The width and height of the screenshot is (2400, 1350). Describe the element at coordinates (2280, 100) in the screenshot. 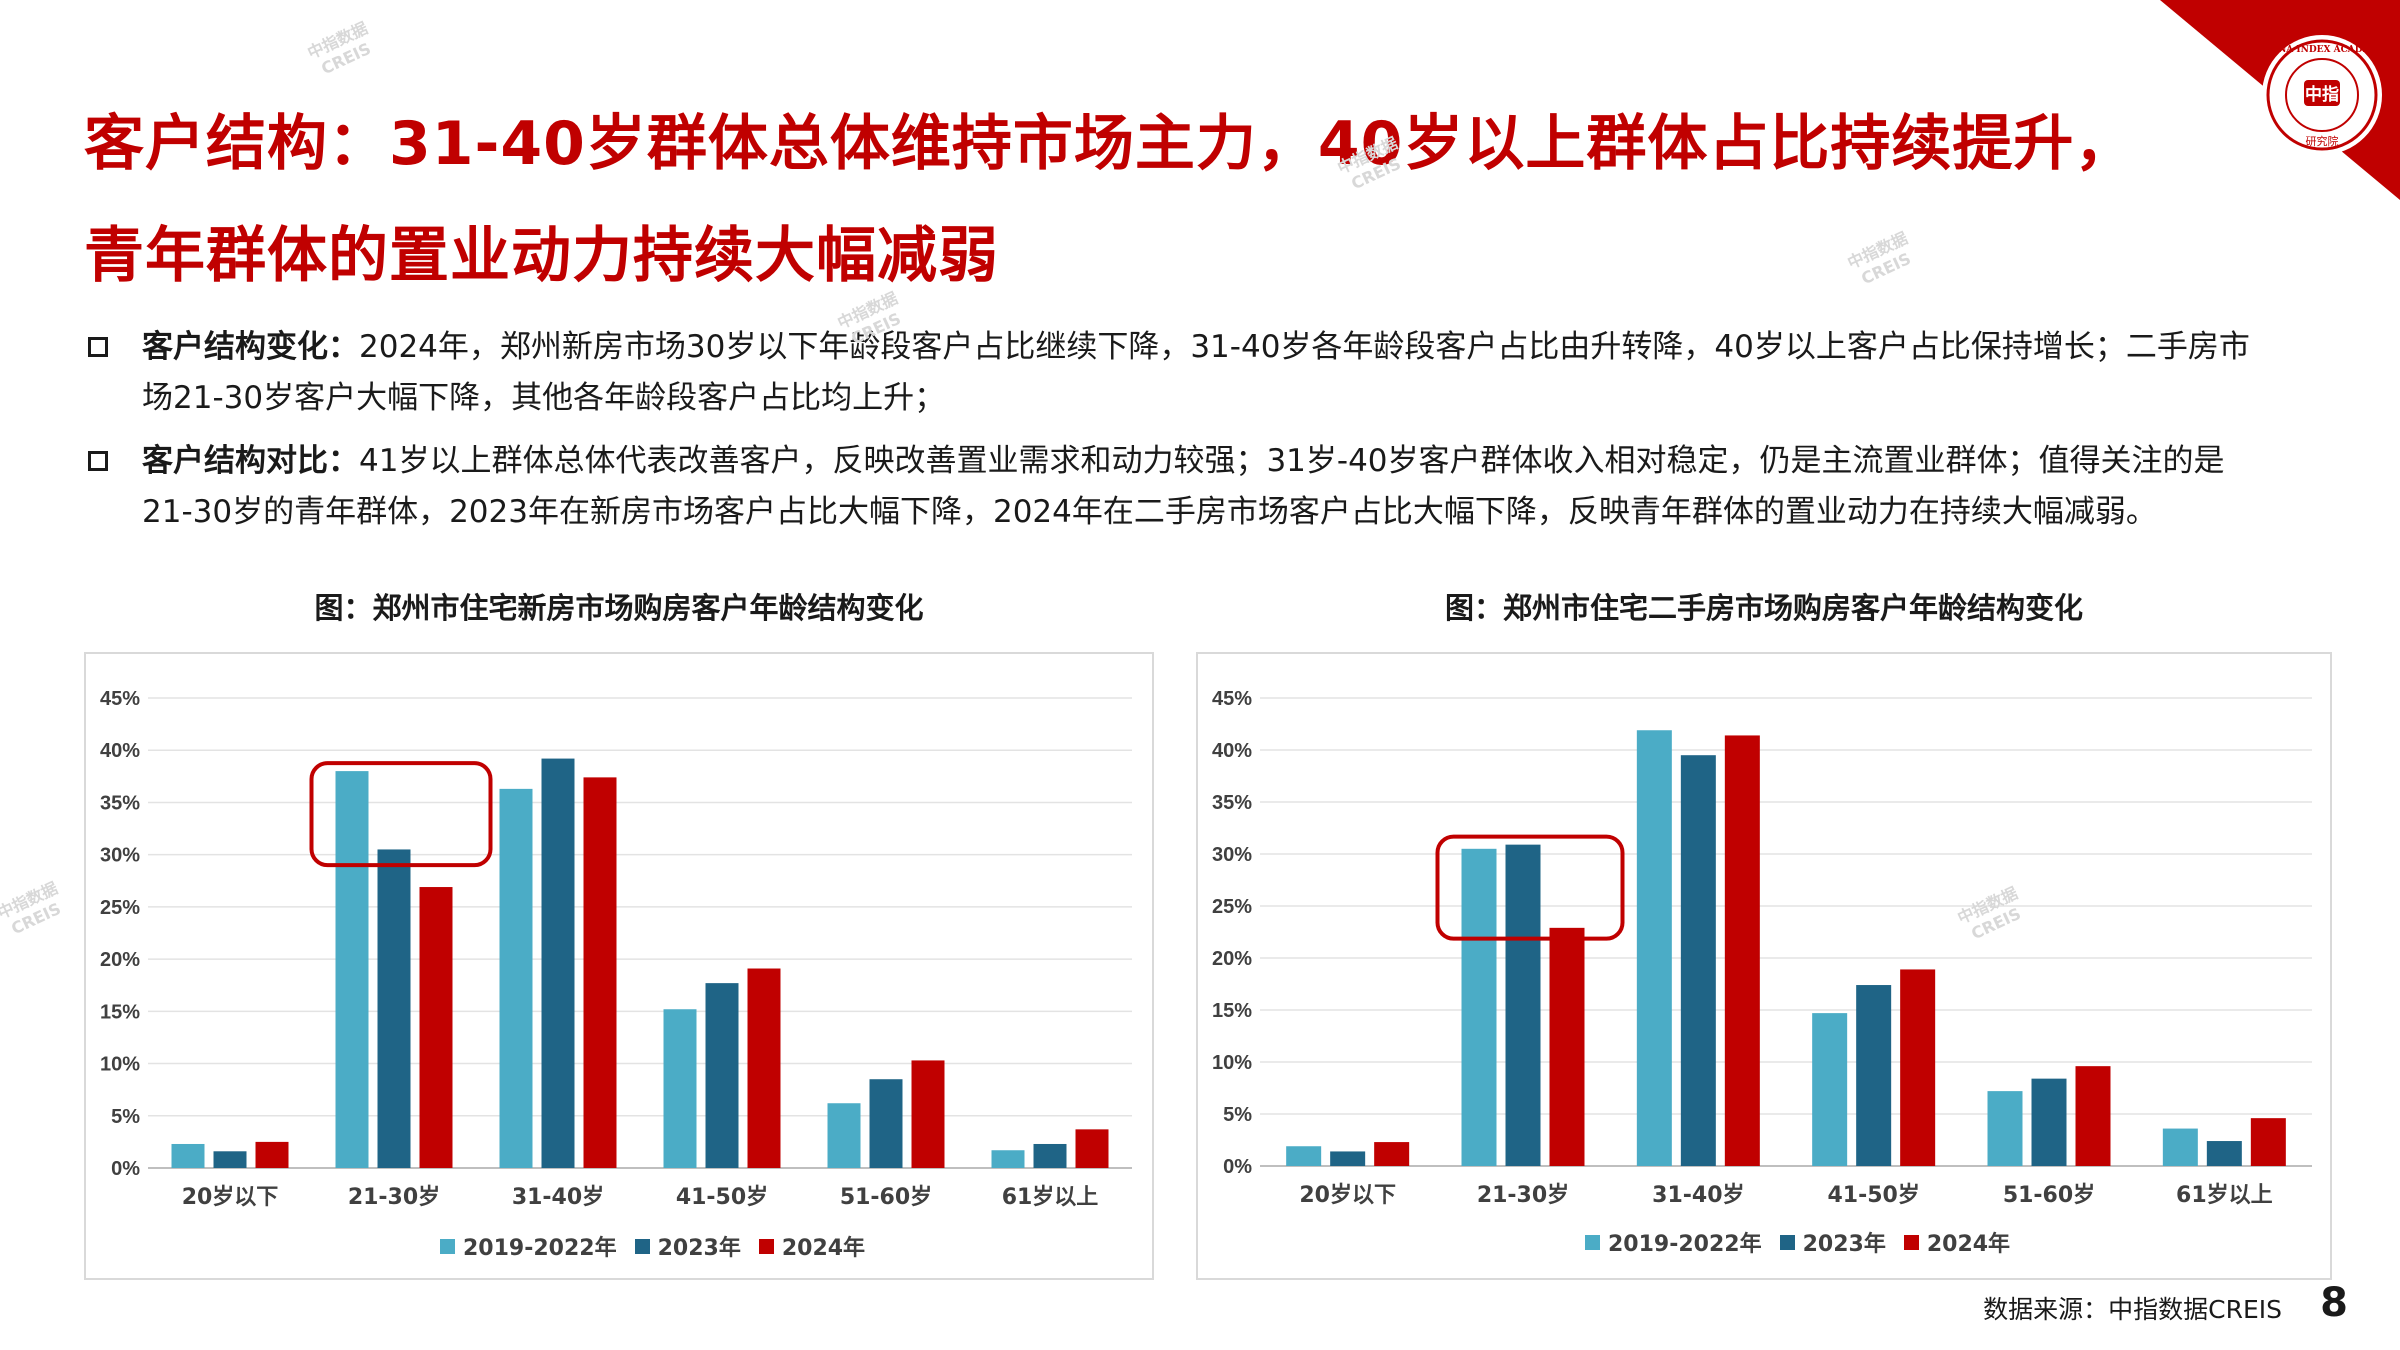

I see `corner-logo: 中指 CHINA INDEX ACADEMY 研究院` at that location.